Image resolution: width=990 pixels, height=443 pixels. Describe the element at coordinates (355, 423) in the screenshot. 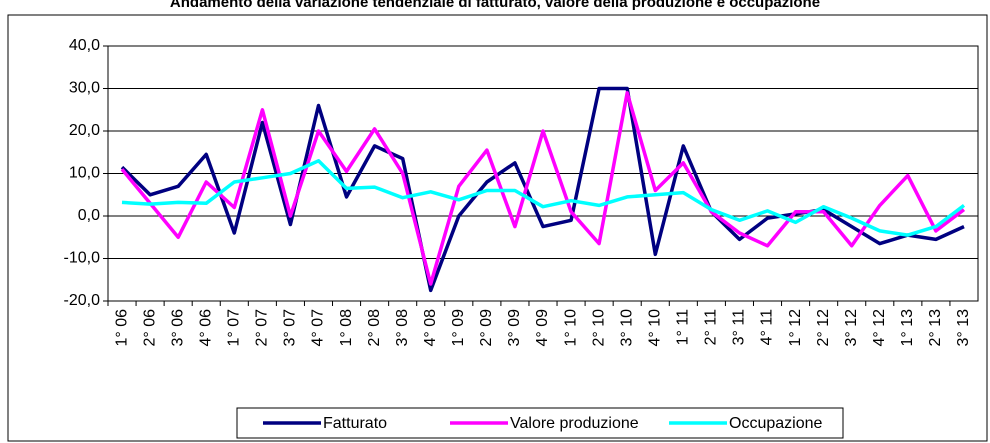

I see `legend-label: Fatturato` at that location.